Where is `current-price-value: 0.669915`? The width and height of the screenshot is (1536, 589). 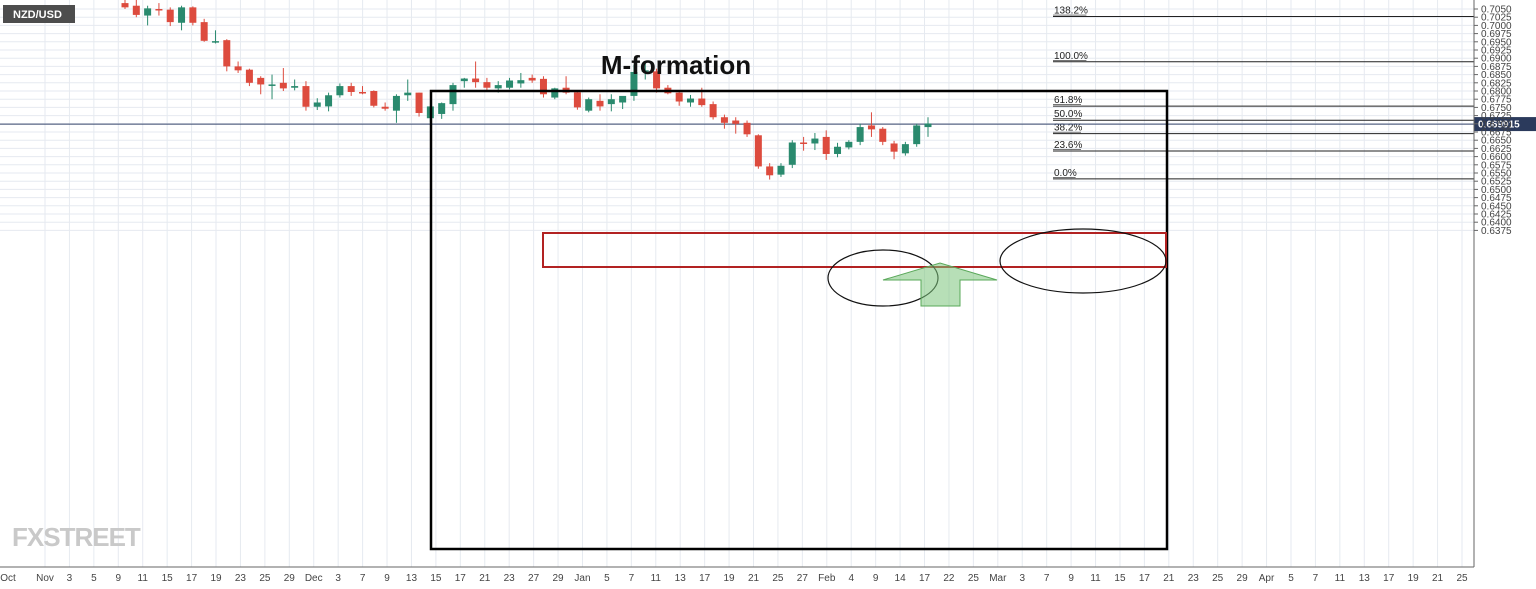 current-price-value: 0.669915 is located at coordinates (1499, 125).